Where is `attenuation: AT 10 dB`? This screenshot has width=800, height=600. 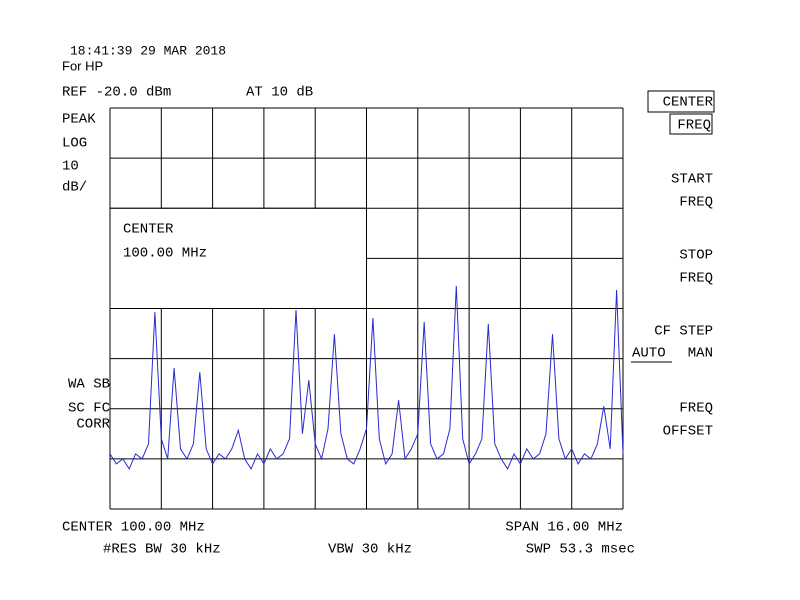 attenuation: AT 10 dB is located at coordinates (279, 93).